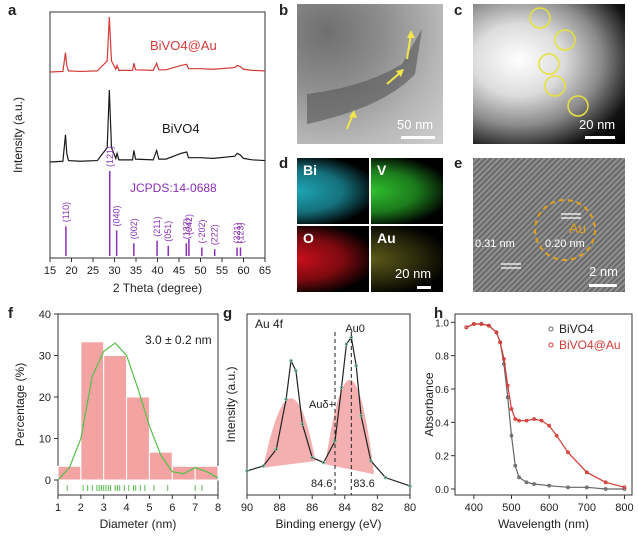  Describe the element at coordinates (228, 313) in the screenshot. I see `panel-label-g: g` at that location.